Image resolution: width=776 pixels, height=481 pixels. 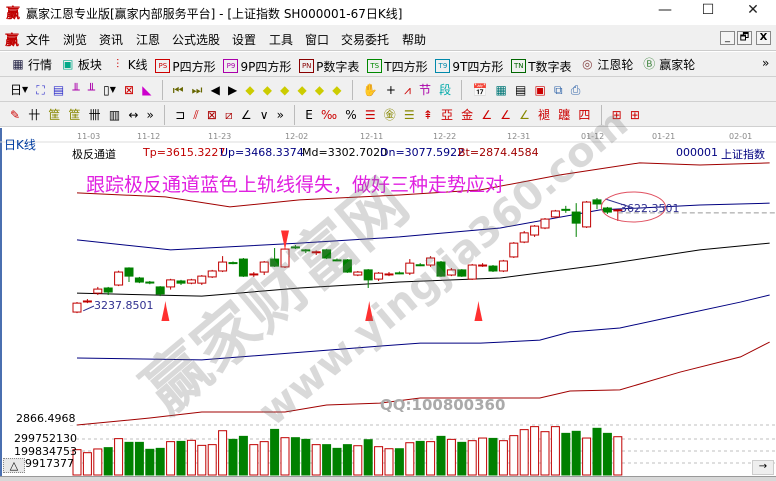 I want to click on menu-tools: 工具, so click(x=281, y=40).